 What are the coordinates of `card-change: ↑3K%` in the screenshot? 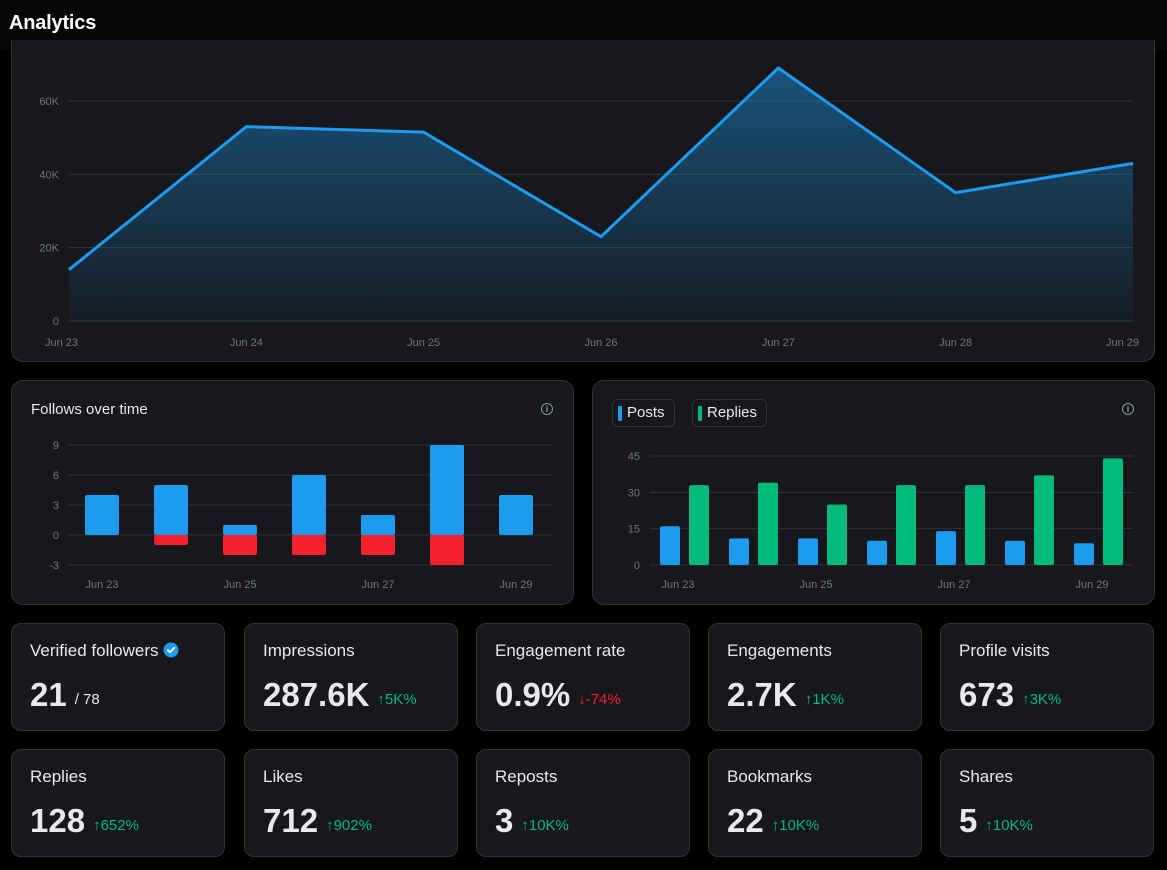 It's located at (1042, 699).